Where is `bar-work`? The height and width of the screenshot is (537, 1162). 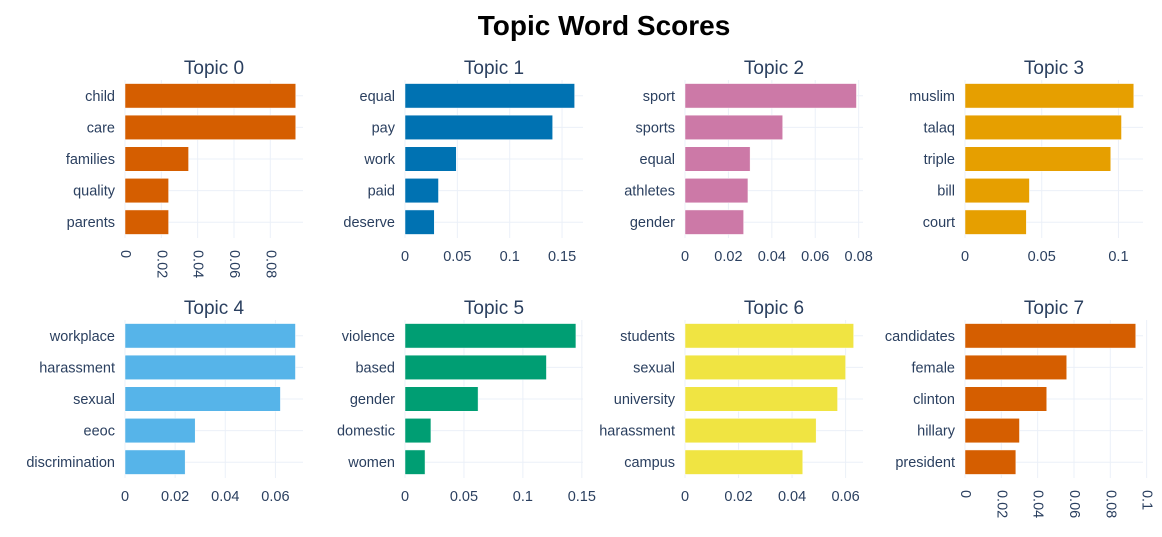
bar-work is located at coordinates (430, 159).